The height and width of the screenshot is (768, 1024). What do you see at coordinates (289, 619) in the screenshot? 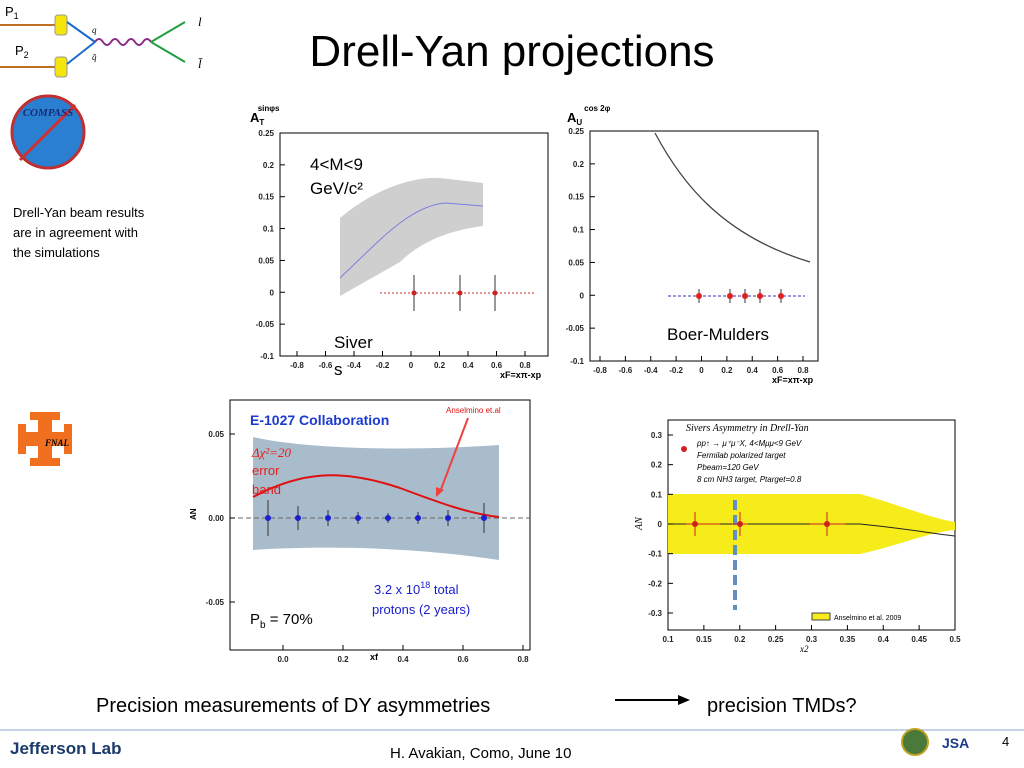
I see `pol-text: = 70%` at bounding box center [289, 619].